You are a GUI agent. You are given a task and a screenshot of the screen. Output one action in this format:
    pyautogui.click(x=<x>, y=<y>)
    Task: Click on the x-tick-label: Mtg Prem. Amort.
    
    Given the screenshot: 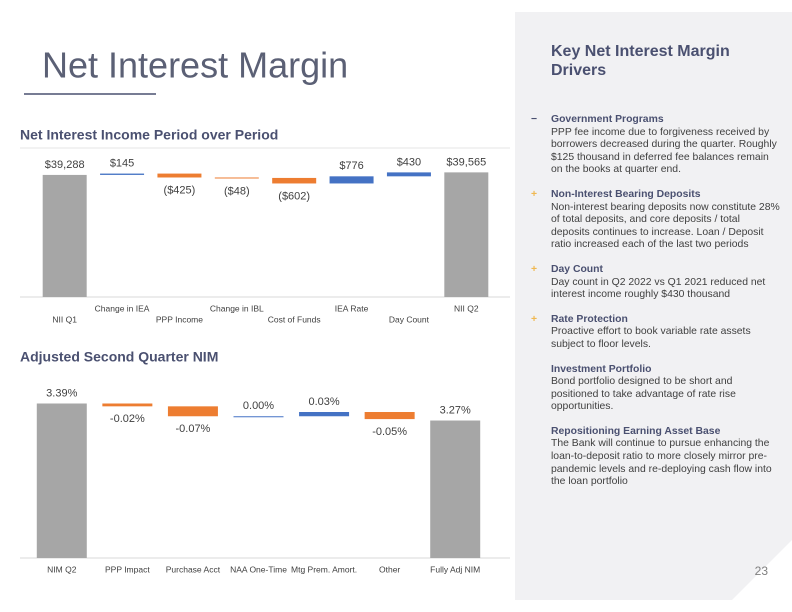 What is the action you would take?
    pyautogui.click(x=324, y=569)
    